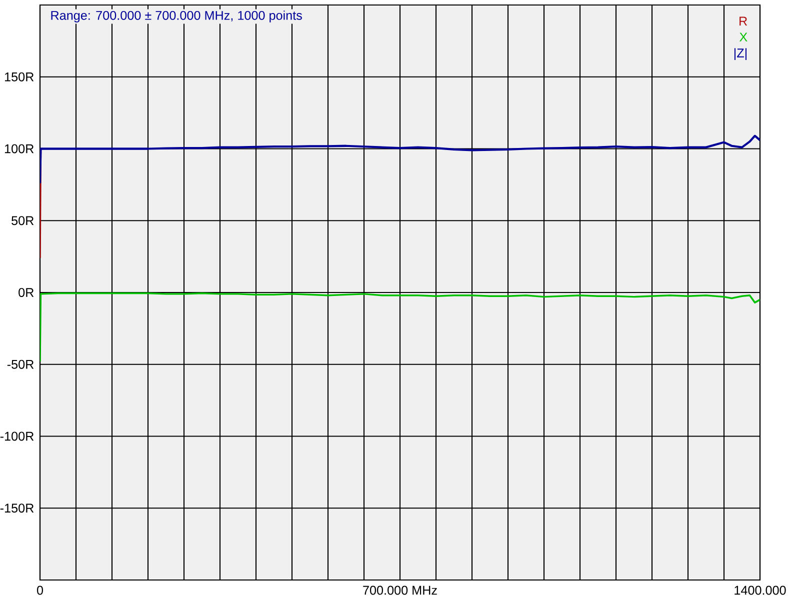 This screenshot has width=800, height=600. I want to click on text: |Z|, so click(740, 54).